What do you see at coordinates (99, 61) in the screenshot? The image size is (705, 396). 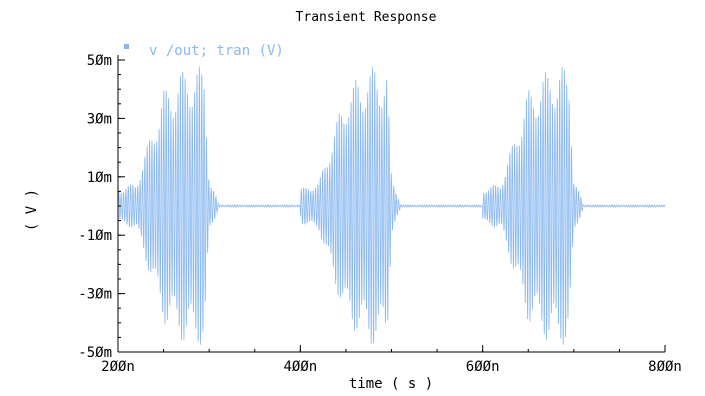 I see `y-tick-label: 5Øm` at bounding box center [99, 61].